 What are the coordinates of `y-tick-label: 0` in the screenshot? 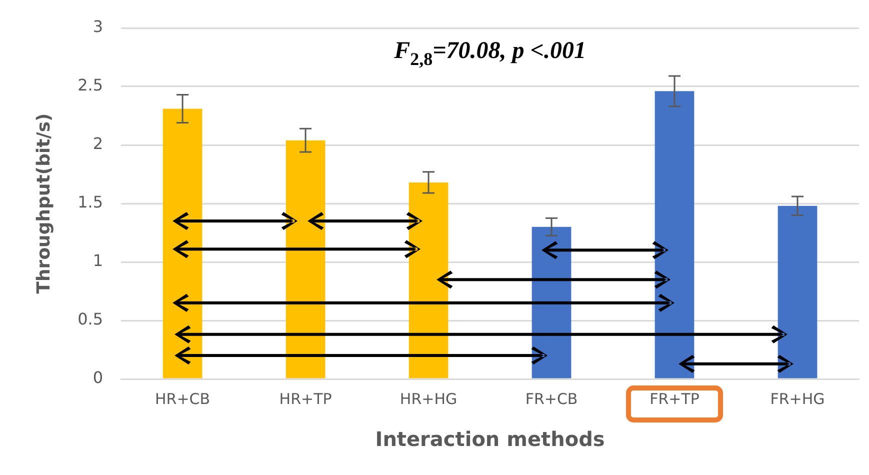 It's located at (98, 378).